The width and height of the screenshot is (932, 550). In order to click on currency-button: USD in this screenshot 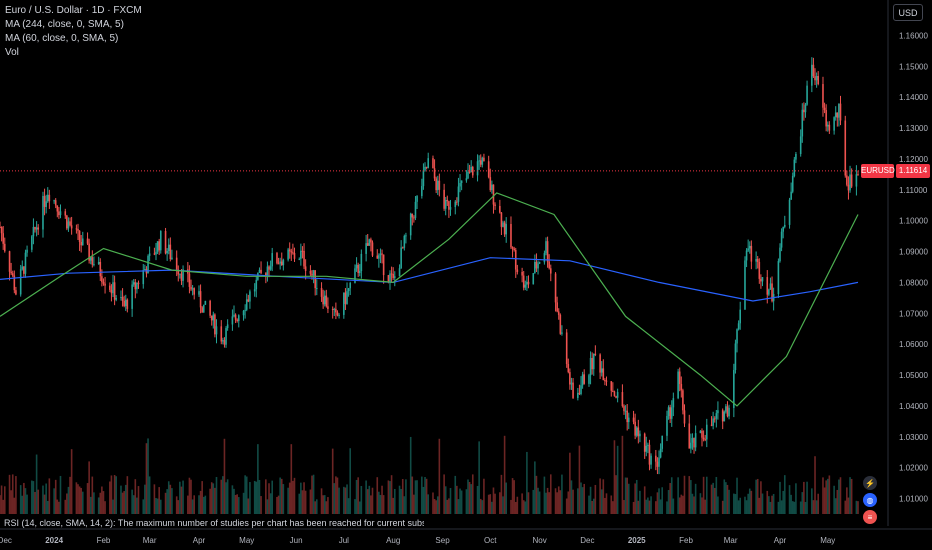, I will do `click(908, 12)`.